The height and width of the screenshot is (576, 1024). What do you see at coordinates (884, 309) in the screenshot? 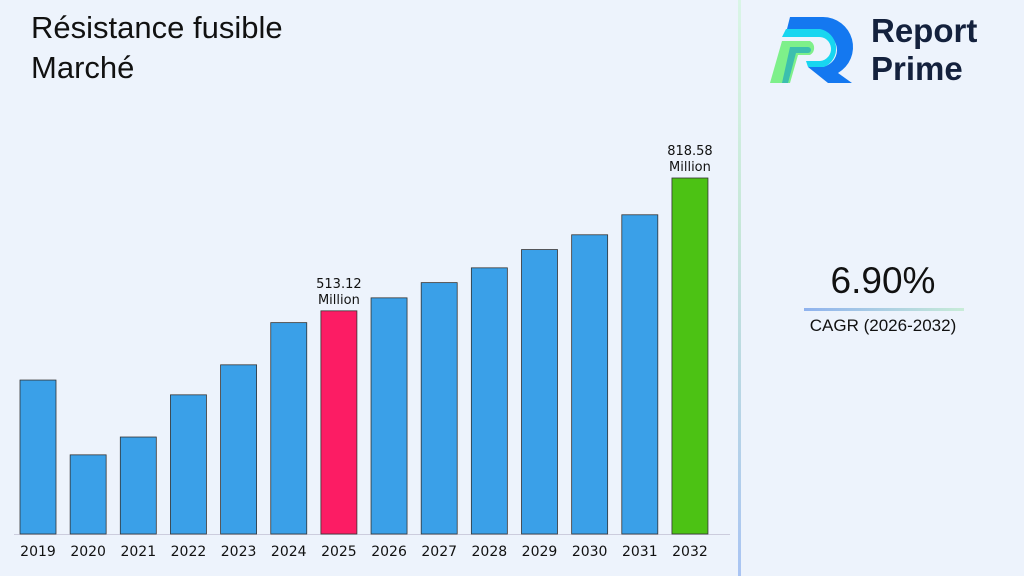
I see `cagr-underline` at bounding box center [884, 309].